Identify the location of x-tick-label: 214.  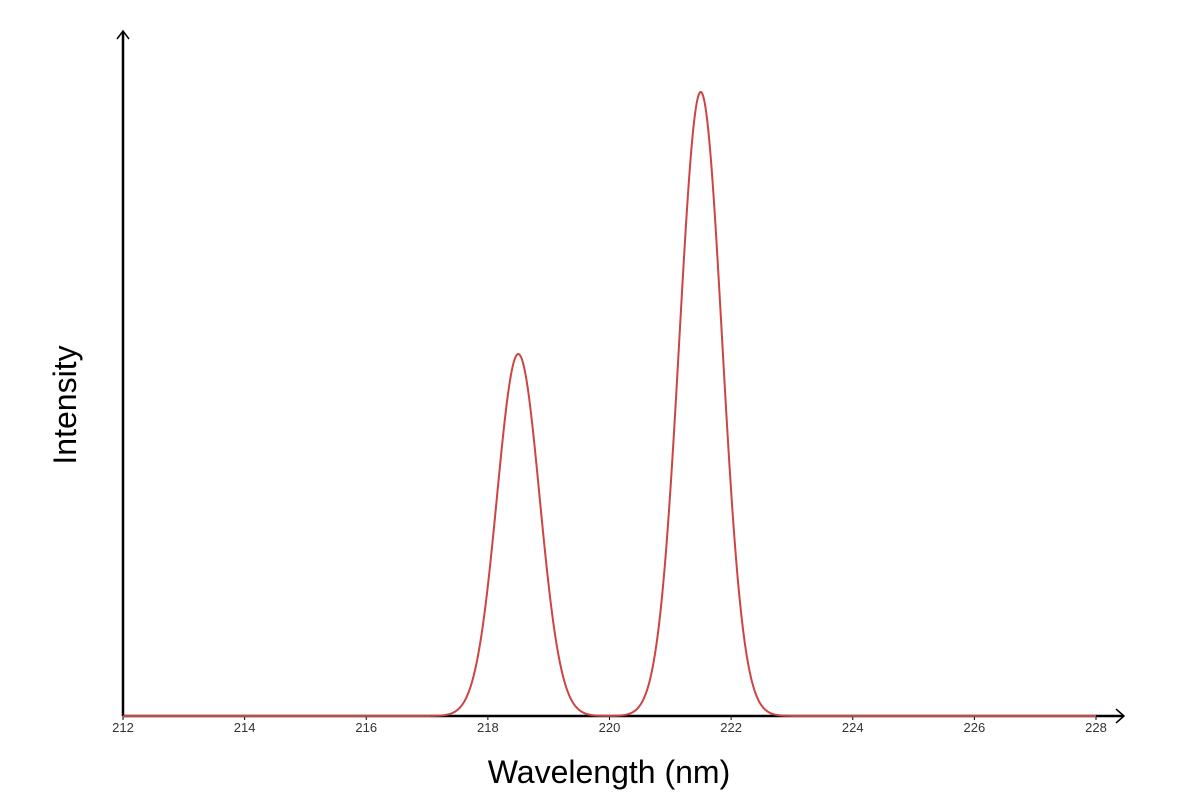
(245, 727).